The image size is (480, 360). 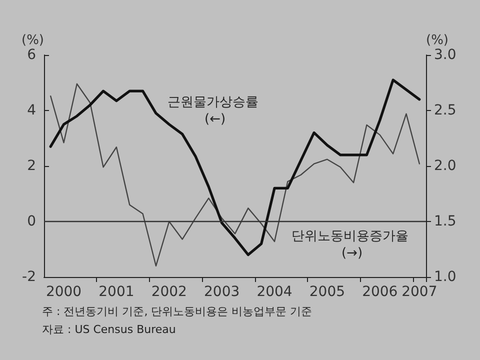 I want to click on text: 자료 : US Census Bureau, so click(x=109, y=329).